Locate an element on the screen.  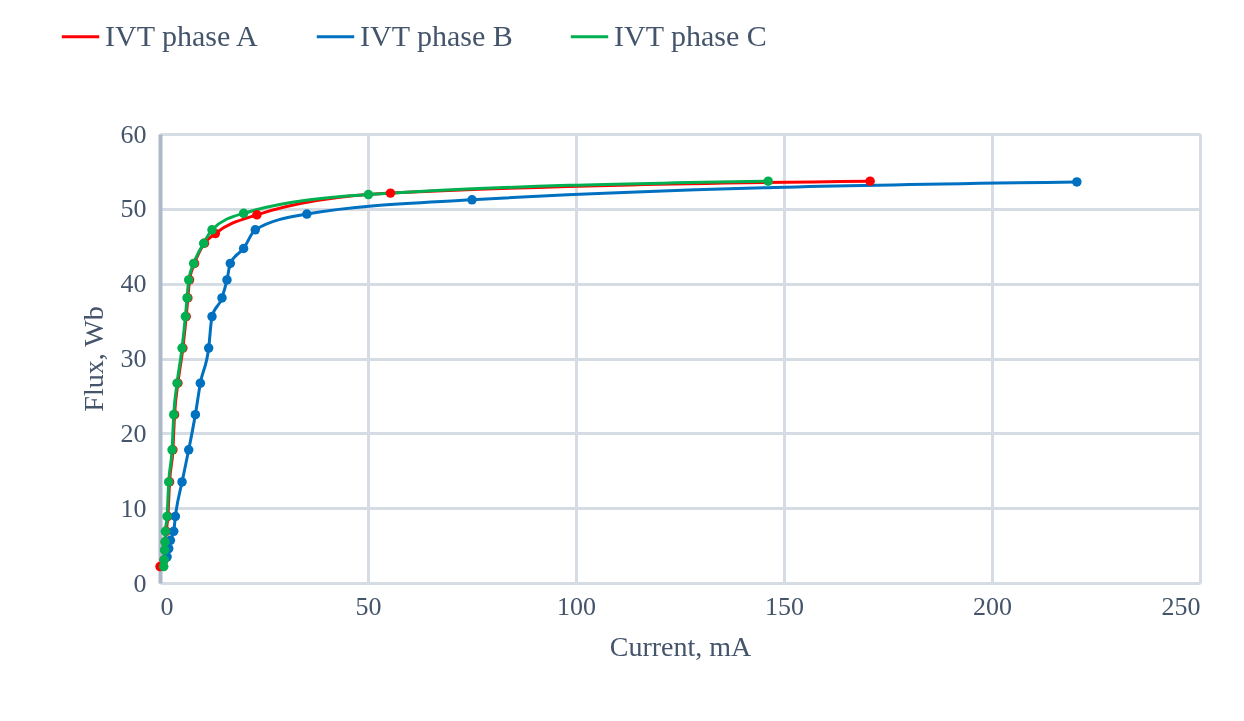
x-tick-label: 150 is located at coordinates (784, 606).